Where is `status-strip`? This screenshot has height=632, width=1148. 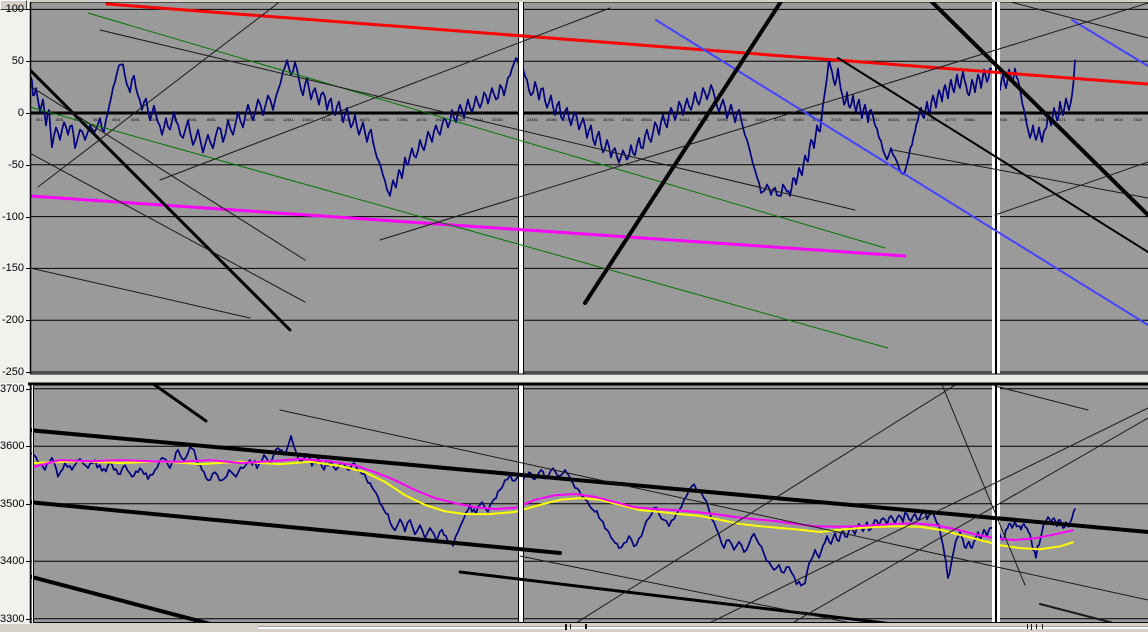 status-strip is located at coordinates (574, 628).